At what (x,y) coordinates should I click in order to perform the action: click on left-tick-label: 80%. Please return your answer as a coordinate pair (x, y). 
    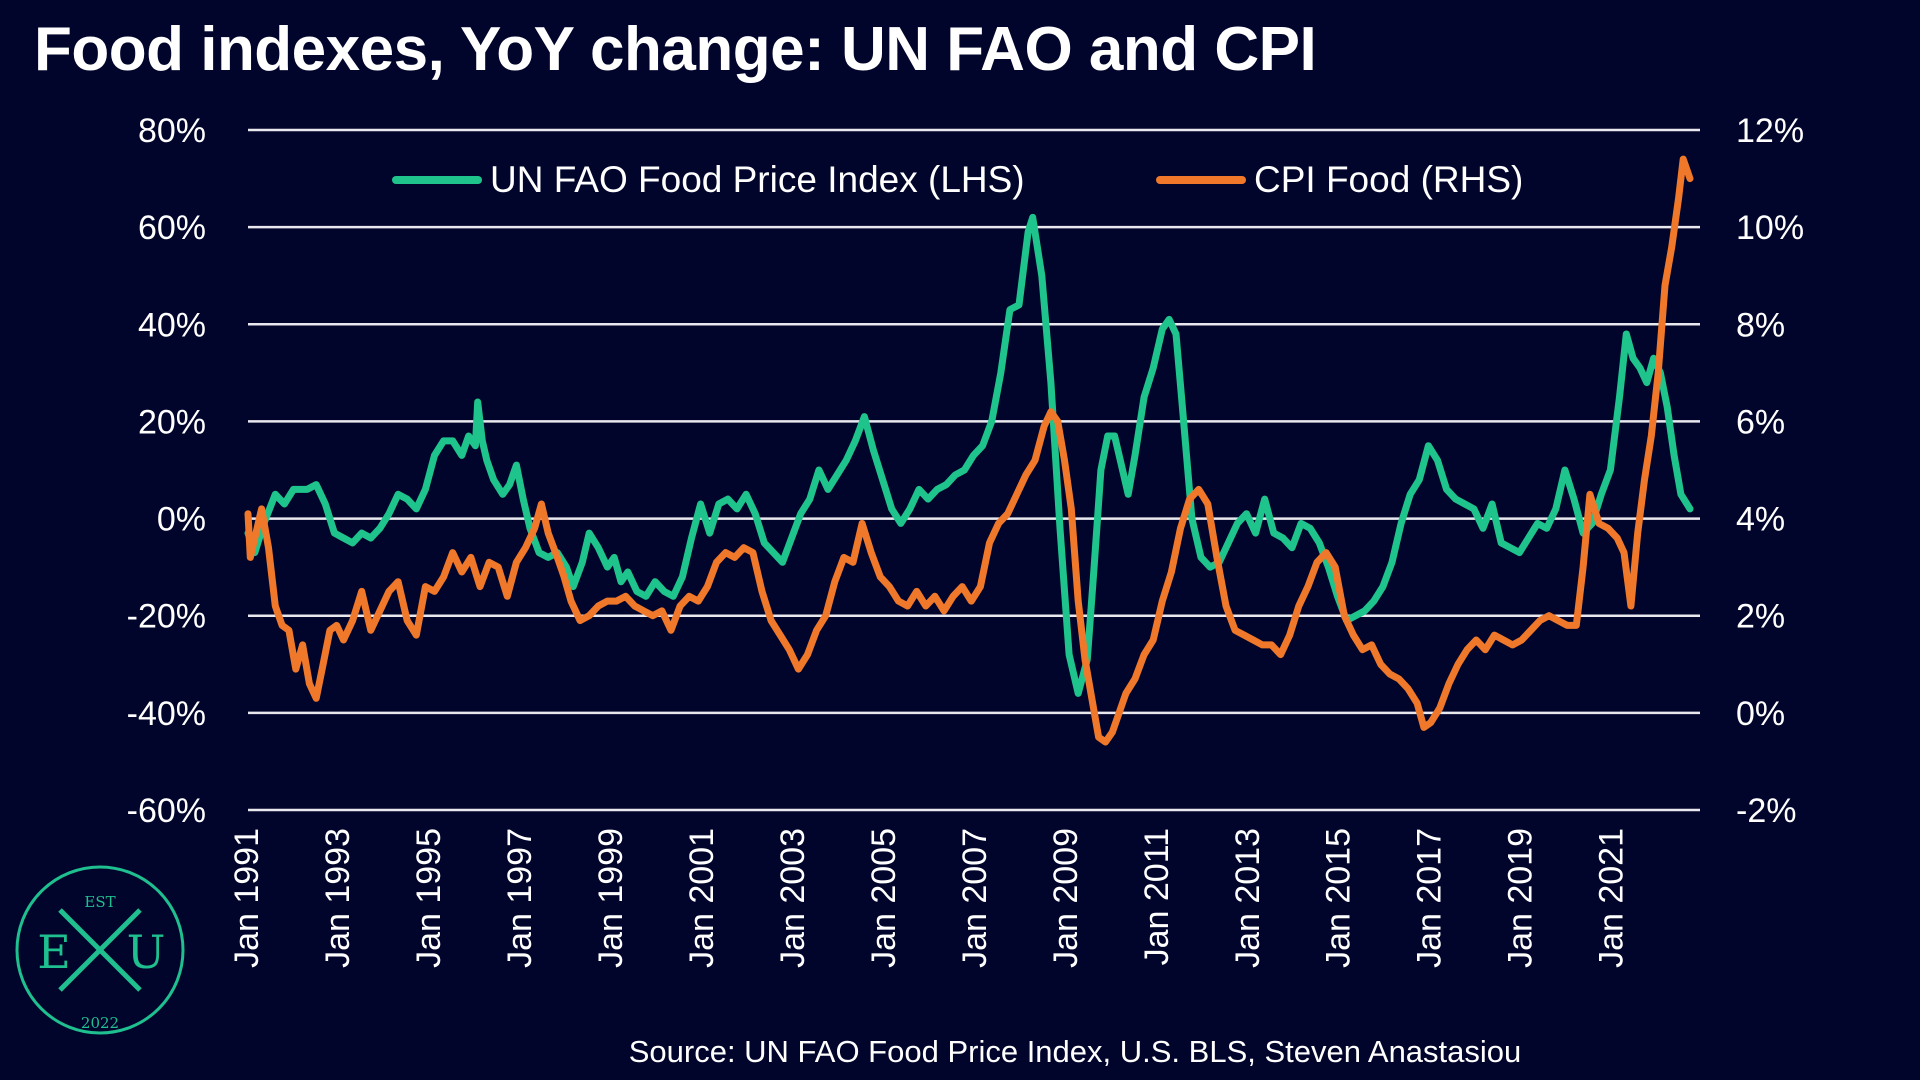
    Looking at the image, I should click on (172, 131).